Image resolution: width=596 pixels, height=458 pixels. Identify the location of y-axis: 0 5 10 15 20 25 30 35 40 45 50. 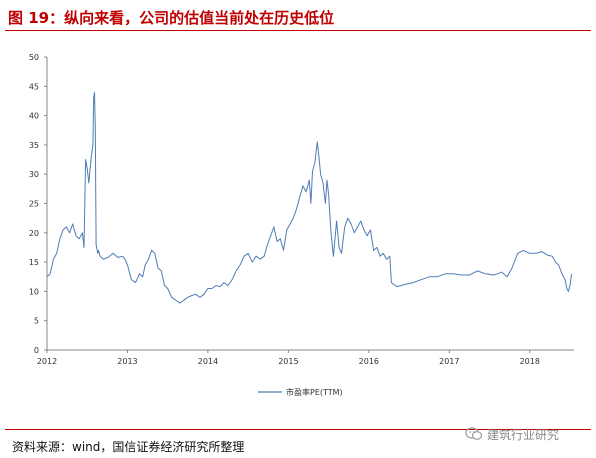
(38, 204).